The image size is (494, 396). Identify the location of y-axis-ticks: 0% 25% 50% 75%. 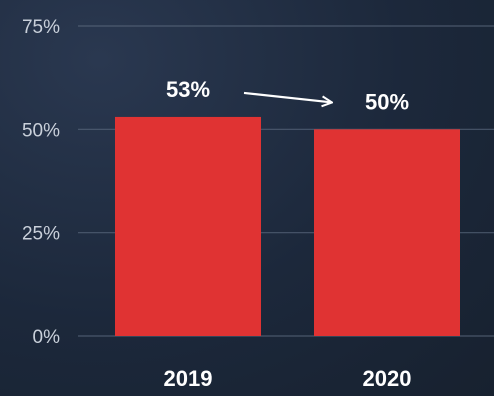
(41, 182).